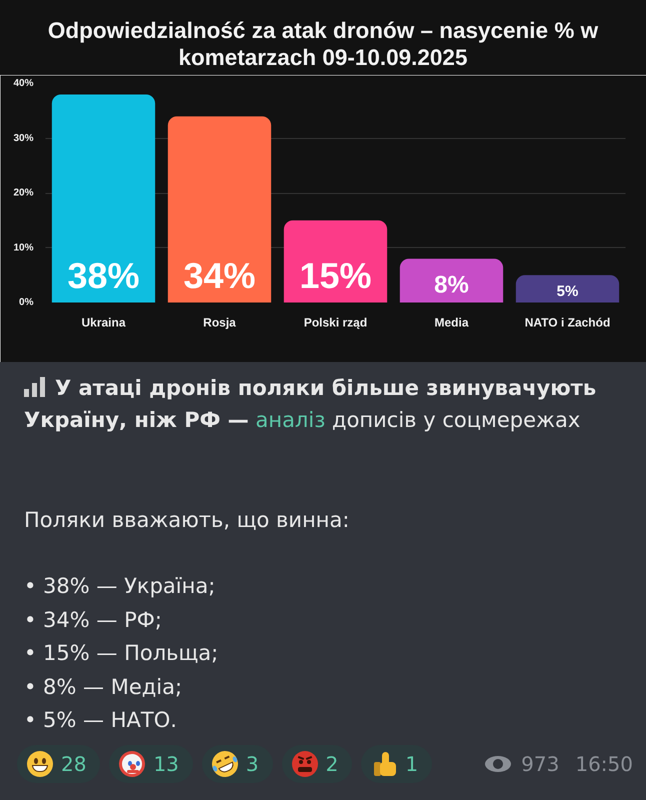 This screenshot has height=800, width=646. What do you see at coordinates (103, 275) in the screenshot?
I see `data-label: 38%` at bounding box center [103, 275].